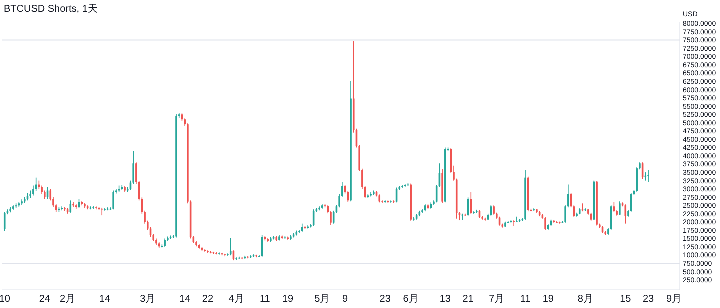 Image resolution: width=720 pixels, height=308 pixels. I want to click on x-tick-label: 2月, so click(68, 299).